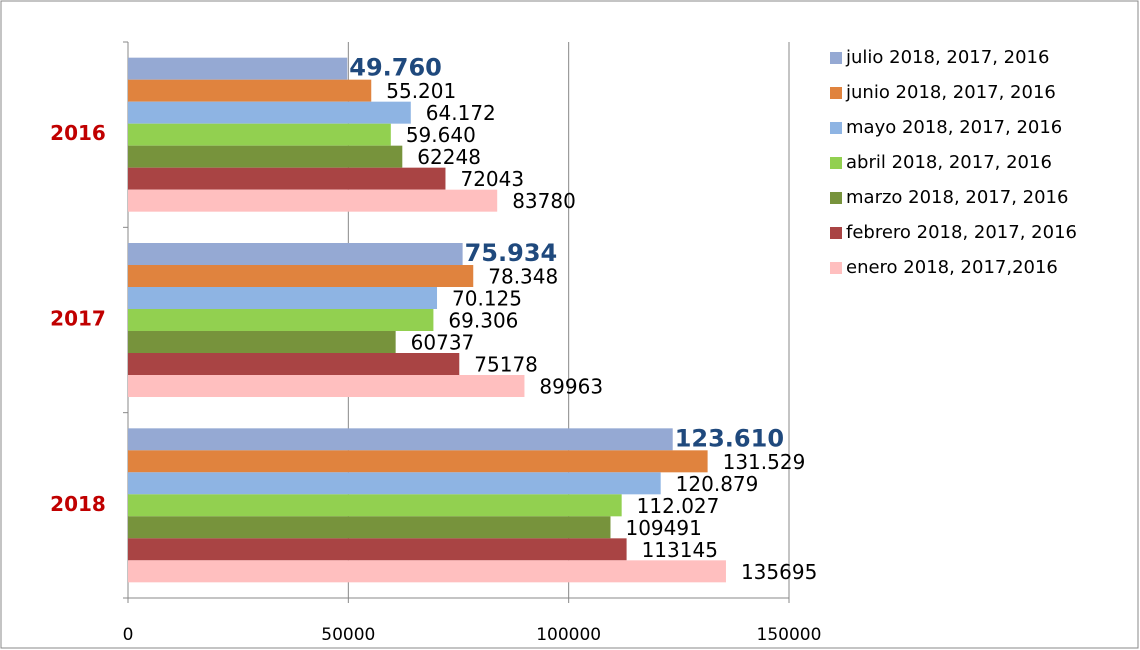 The image size is (1140, 650). I want to click on legend-label: febrero 2018, 2017, 2016, so click(961, 232).